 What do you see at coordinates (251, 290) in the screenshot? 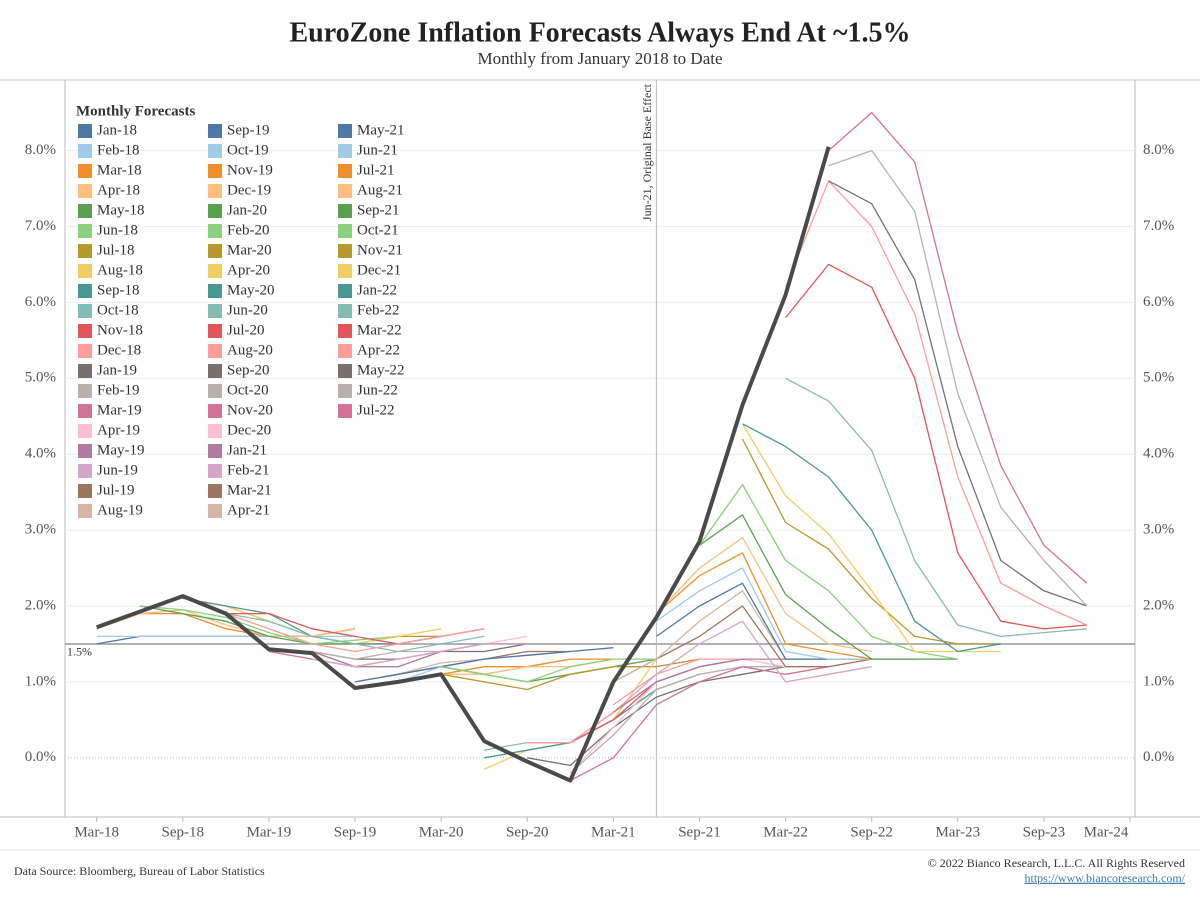
I see `legend-label: May-20` at bounding box center [251, 290].